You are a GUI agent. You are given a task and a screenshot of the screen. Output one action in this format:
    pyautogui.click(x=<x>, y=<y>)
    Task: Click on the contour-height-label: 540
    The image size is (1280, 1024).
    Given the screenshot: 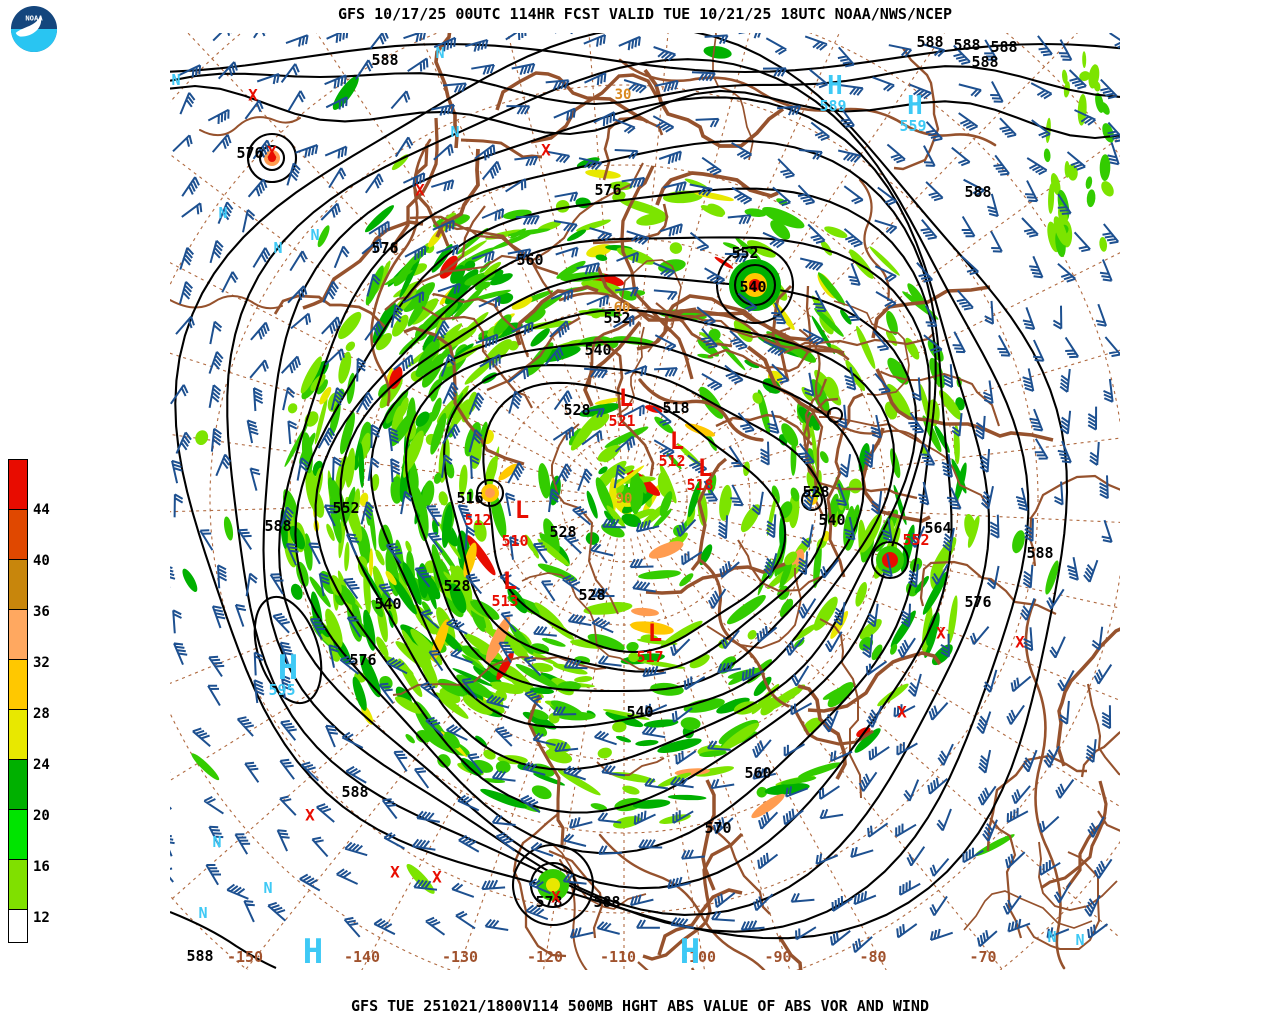 What is the action you would take?
    pyautogui.click(x=831, y=520)
    